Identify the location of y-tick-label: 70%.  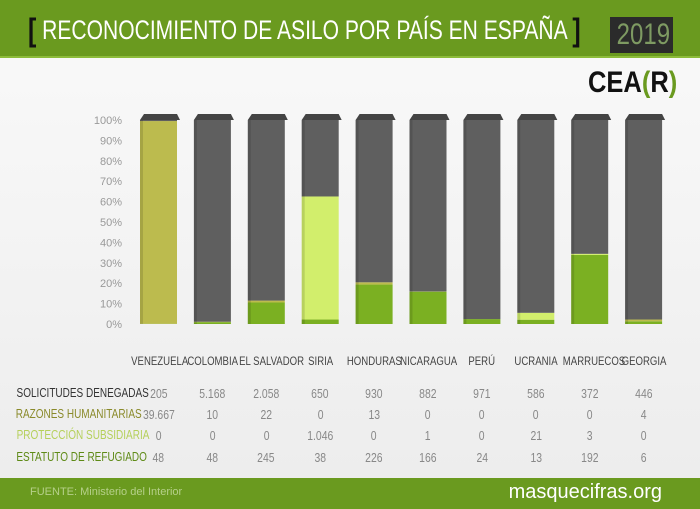
(111, 182).